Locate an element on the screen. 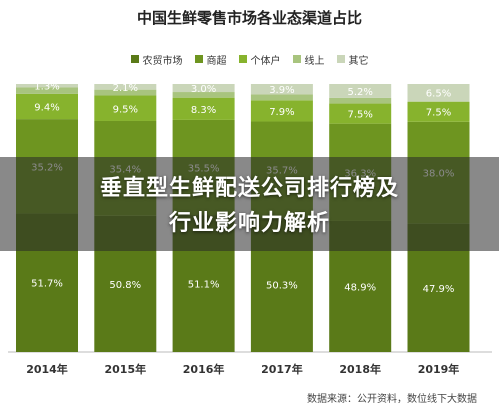  legend-item-2: 个体户 is located at coordinates (259, 59).